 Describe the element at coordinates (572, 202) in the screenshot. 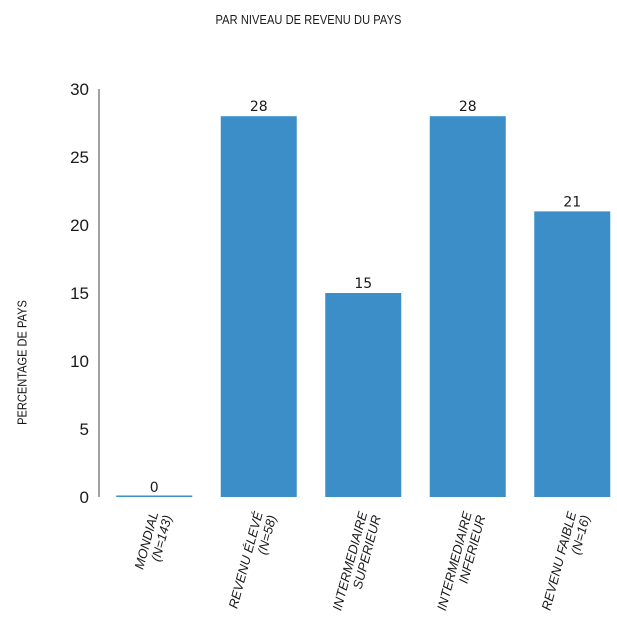

I see `data-label: 21` at that location.